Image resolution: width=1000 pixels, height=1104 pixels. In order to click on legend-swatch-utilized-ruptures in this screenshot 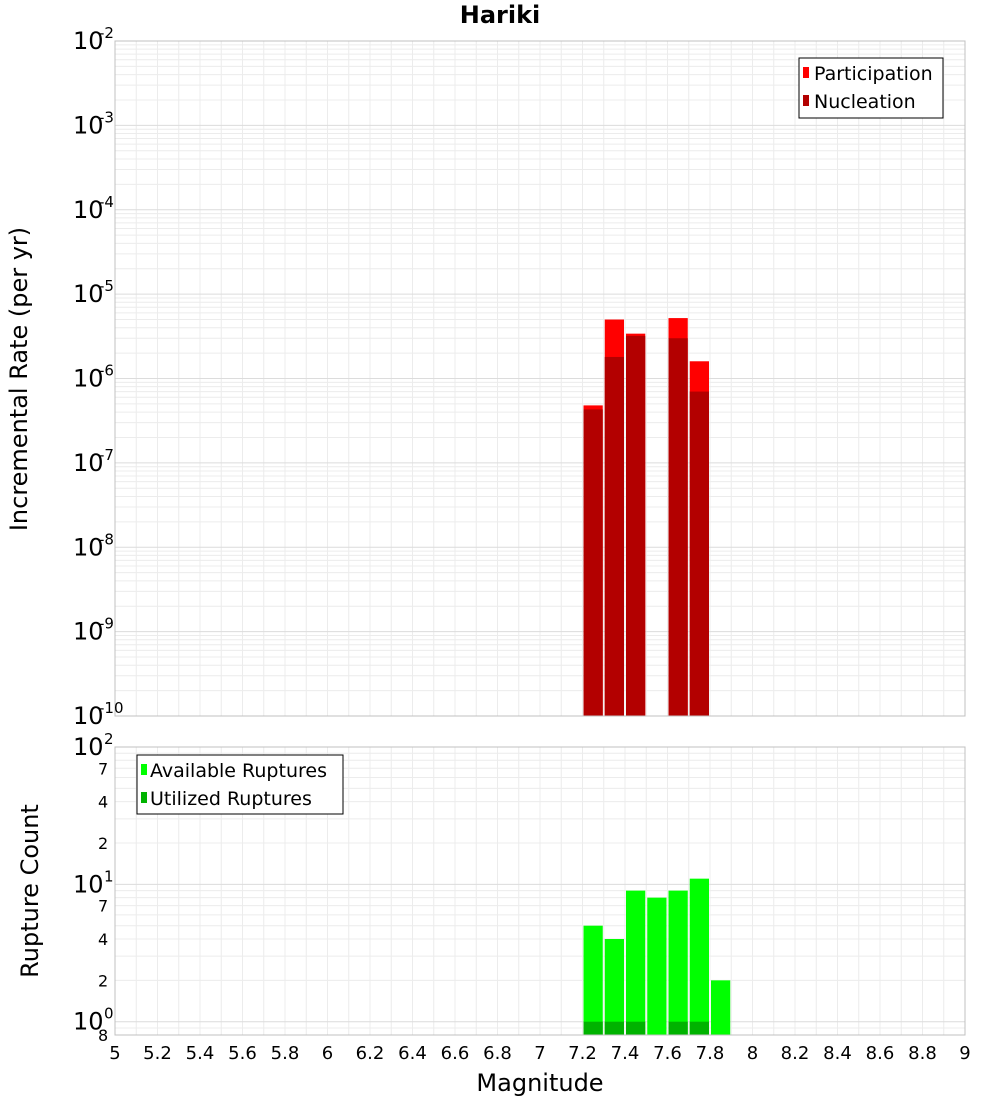, I will do `click(144, 797)`.